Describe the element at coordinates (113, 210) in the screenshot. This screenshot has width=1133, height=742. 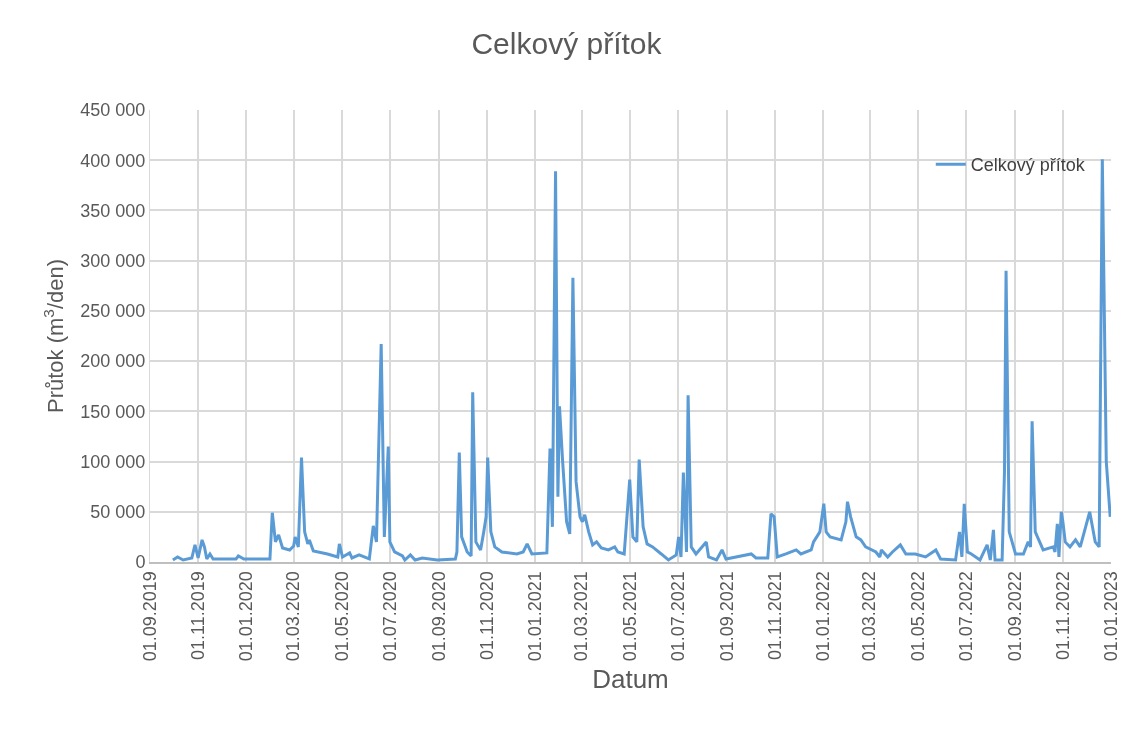
I see `y-tick-label: 350 000` at that location.